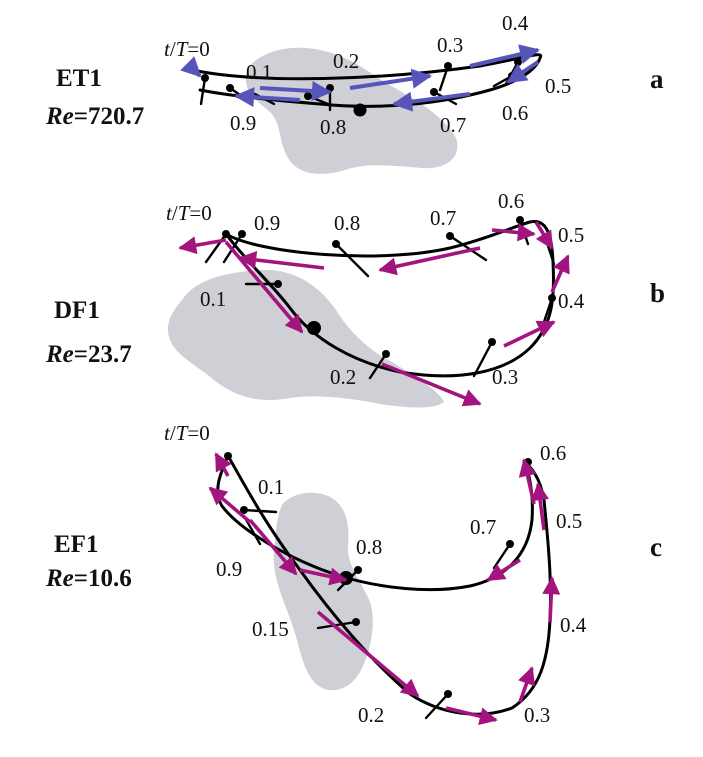  What do you see at coordinates (361, 87) in the screenshot?
I see `panel-a-dots` at bounding box center [361, 87].